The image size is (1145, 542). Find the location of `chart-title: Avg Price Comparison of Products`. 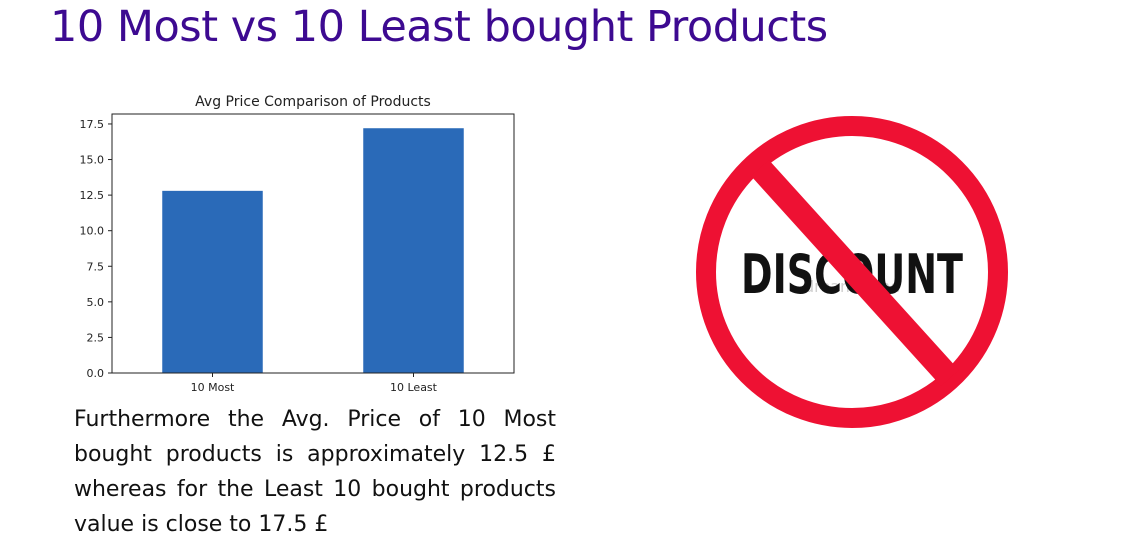

chart-title: Avg Price Comparison of Products is located at coordinates (313, 102).